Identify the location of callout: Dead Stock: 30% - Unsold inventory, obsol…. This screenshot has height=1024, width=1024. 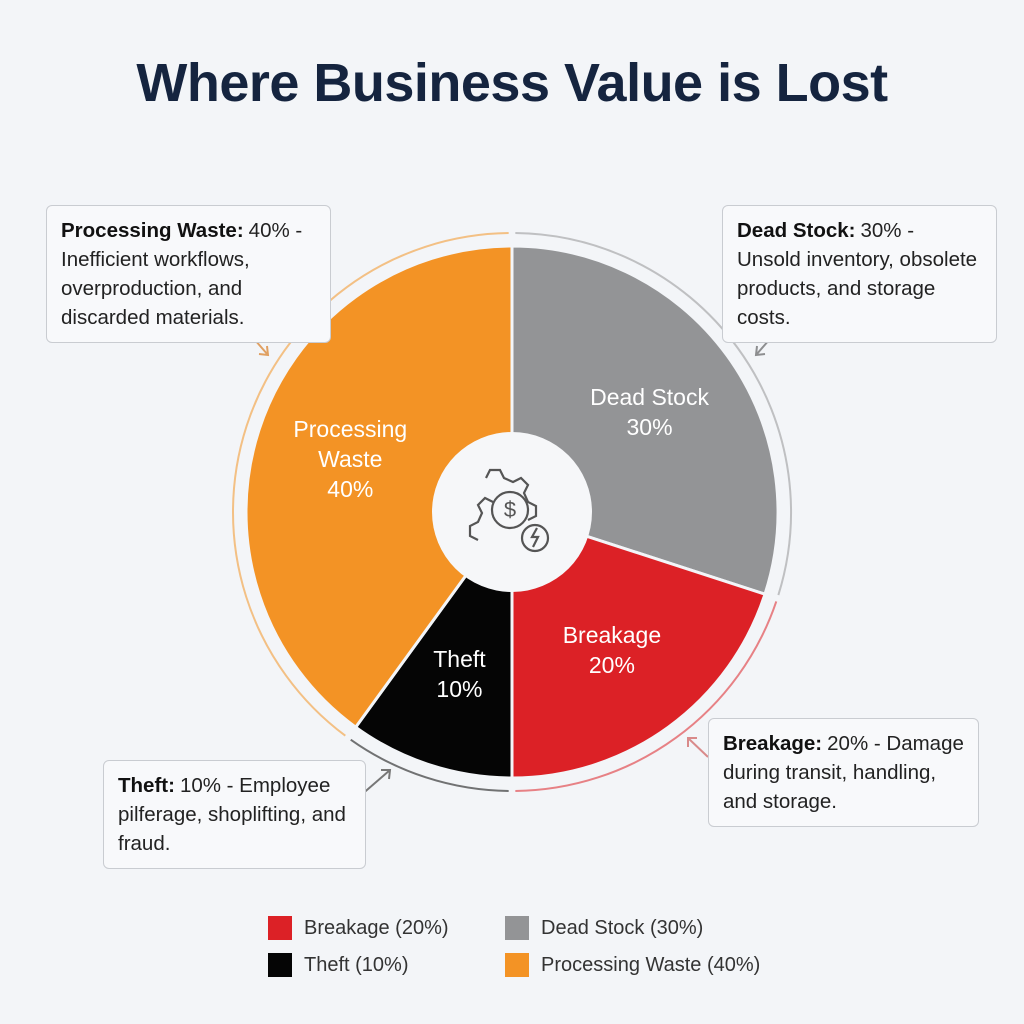
(859, 274).